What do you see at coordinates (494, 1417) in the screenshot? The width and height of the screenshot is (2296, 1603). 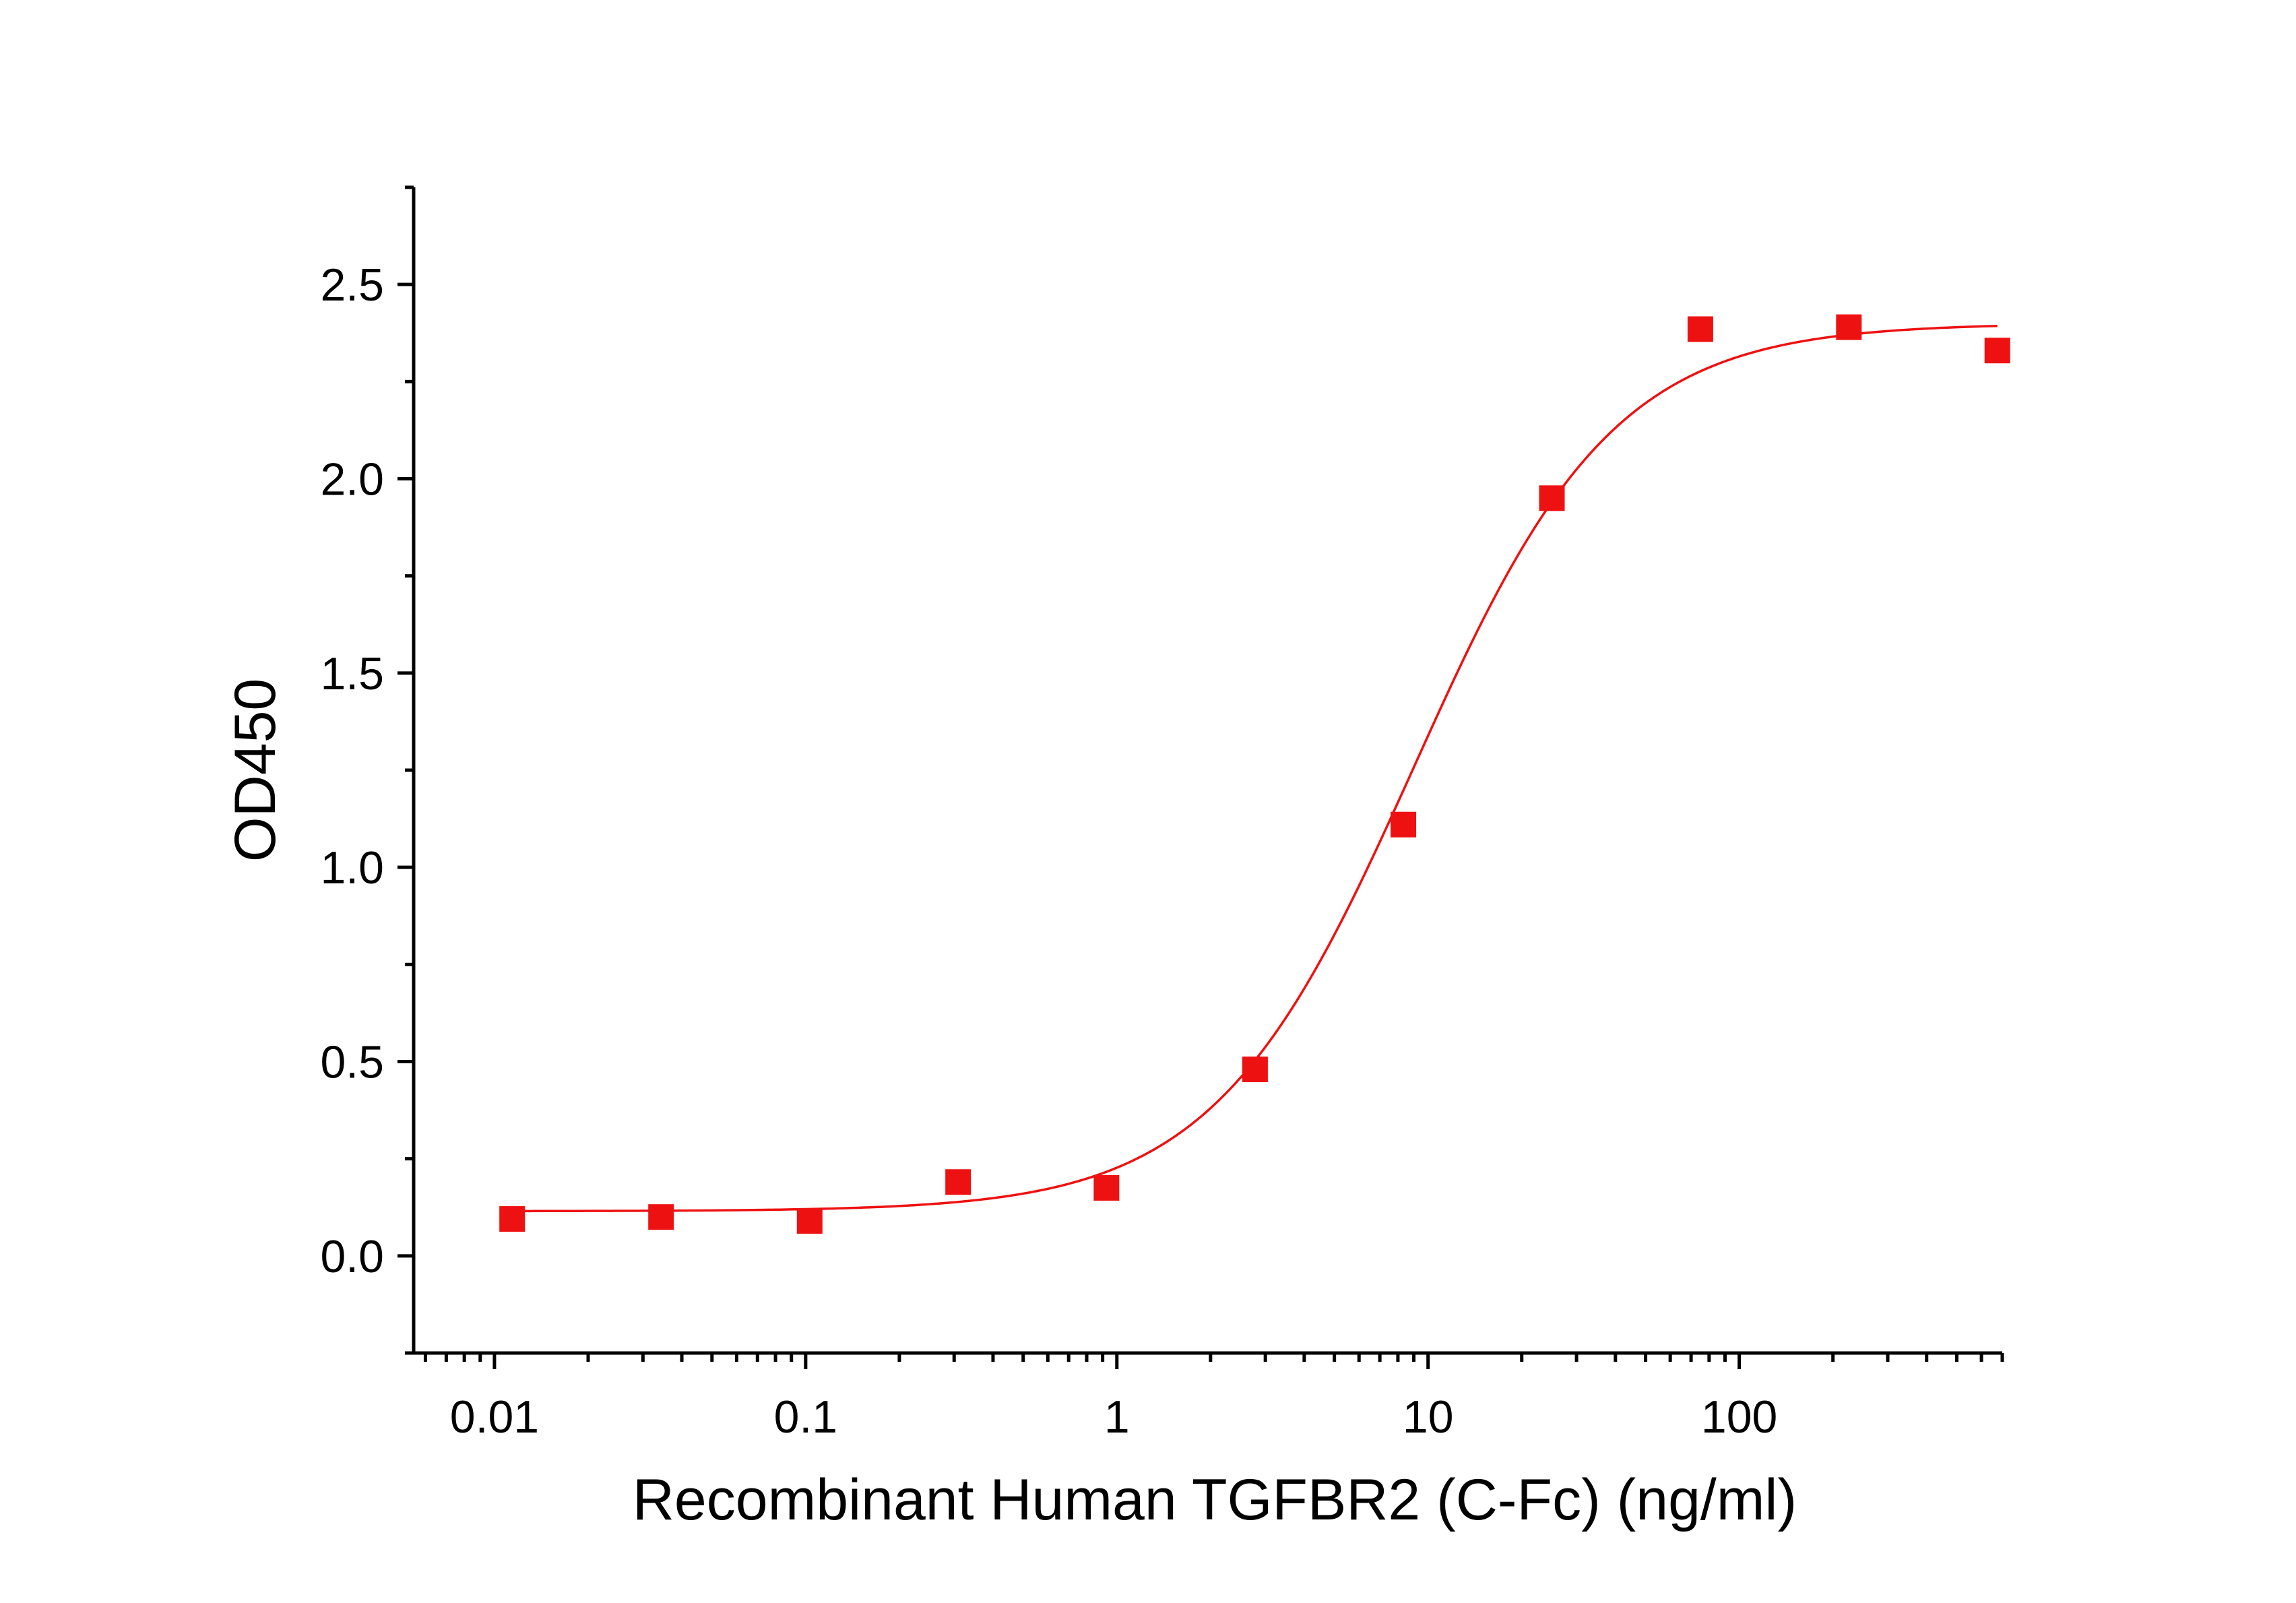 I see `x-tick-label: 0.01` at bounding box center [494, 1417].